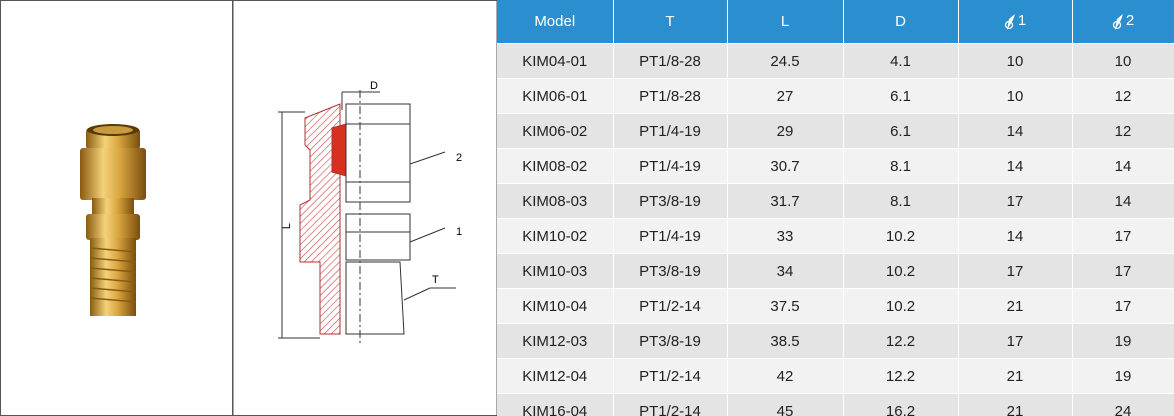 Image resolution: width=1174 pixels, height=416 pixels. I want to click on table-cell: 24.5, so click(785, 61).